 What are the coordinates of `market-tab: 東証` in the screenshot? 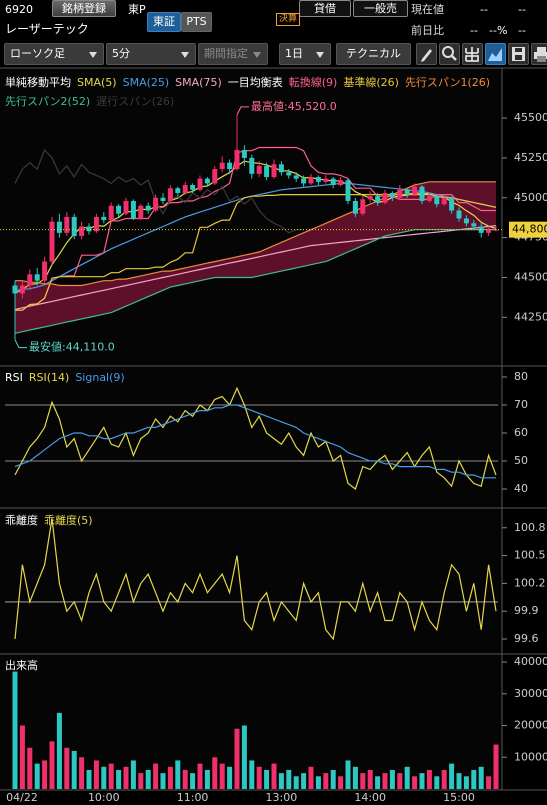 It's located at (164, 22).